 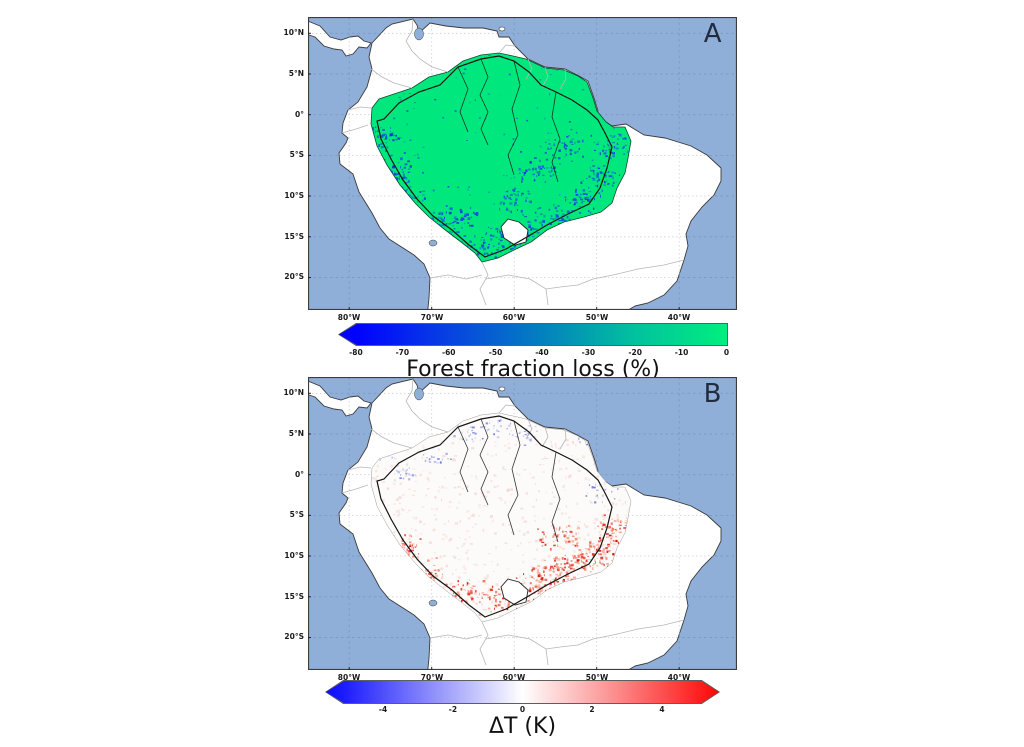 I want to click on colorbar-tick: -70, so click(x=402, y=352).